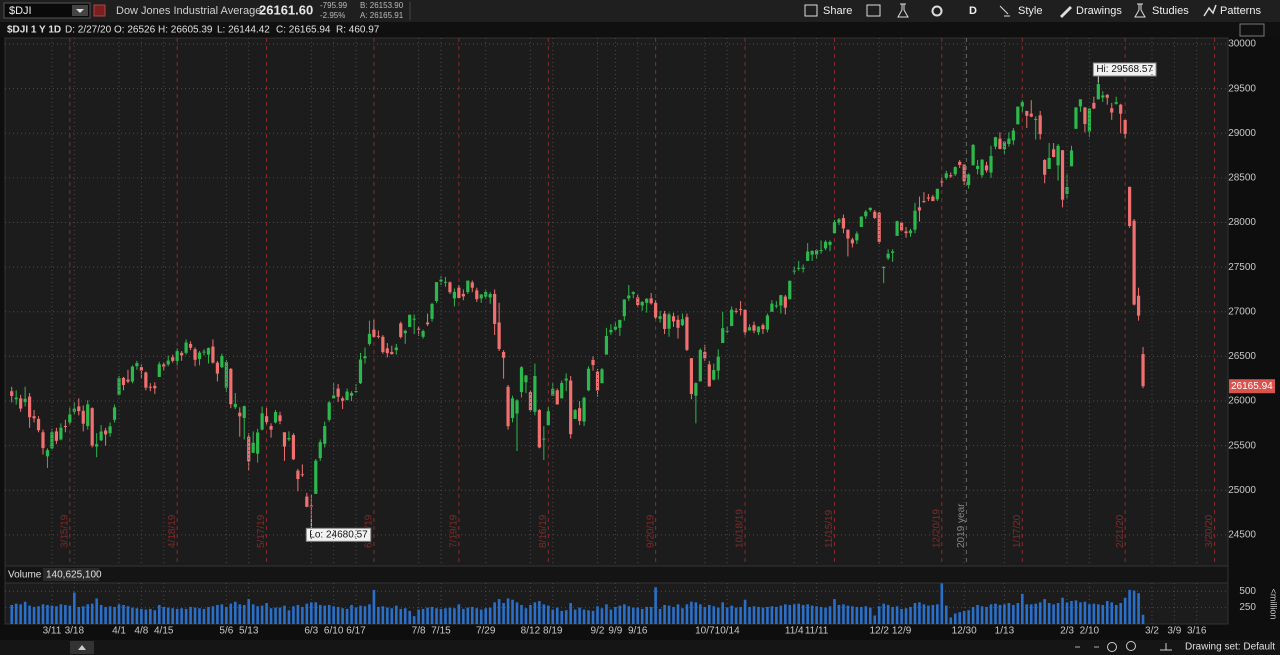  What do you see at coordinates (903, 10) in the screenshot?
I see `flask-button` at bounding box center [903, 10].